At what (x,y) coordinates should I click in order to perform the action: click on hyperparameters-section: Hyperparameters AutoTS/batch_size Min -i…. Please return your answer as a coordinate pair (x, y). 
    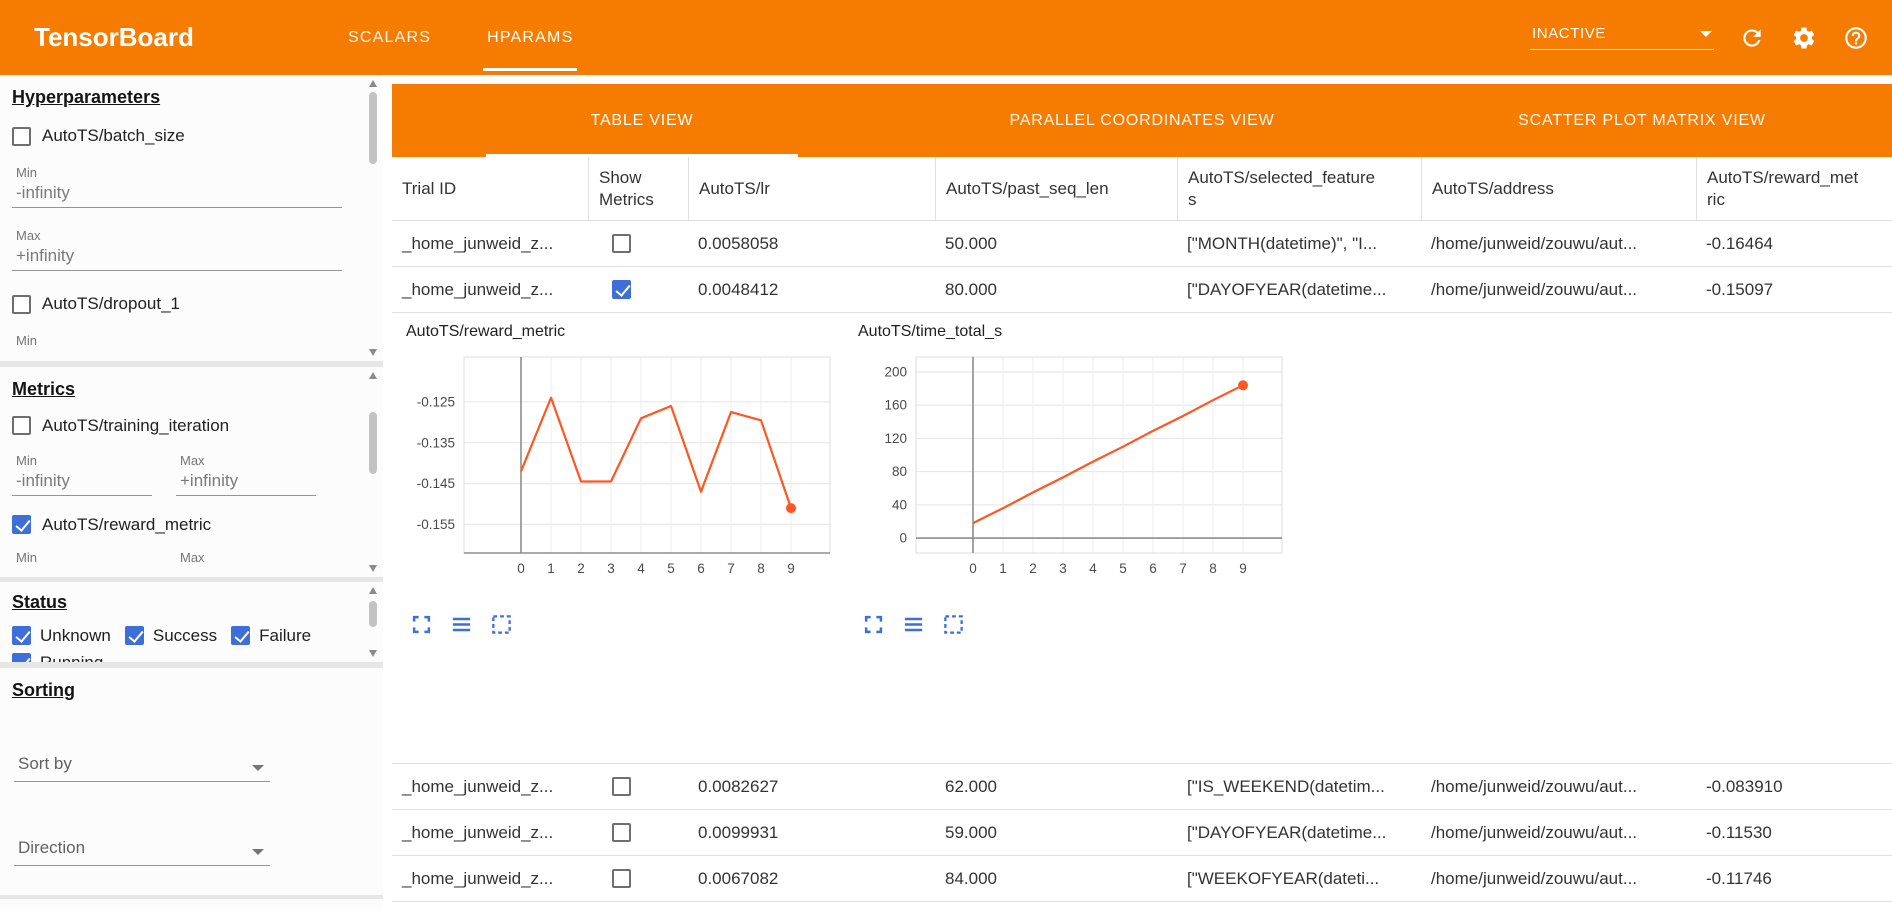
    Looking at the image, I should click on (191, 218).